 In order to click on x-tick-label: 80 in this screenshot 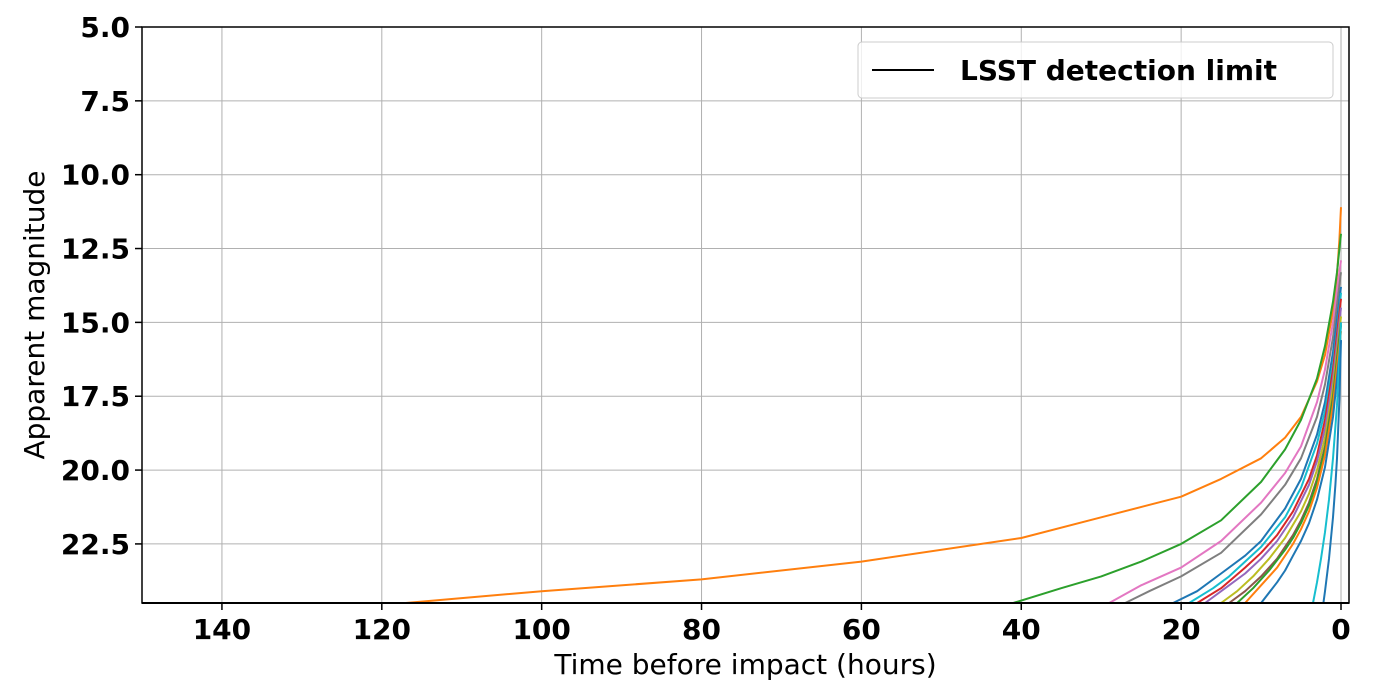, I will do `click(701, 629)`.